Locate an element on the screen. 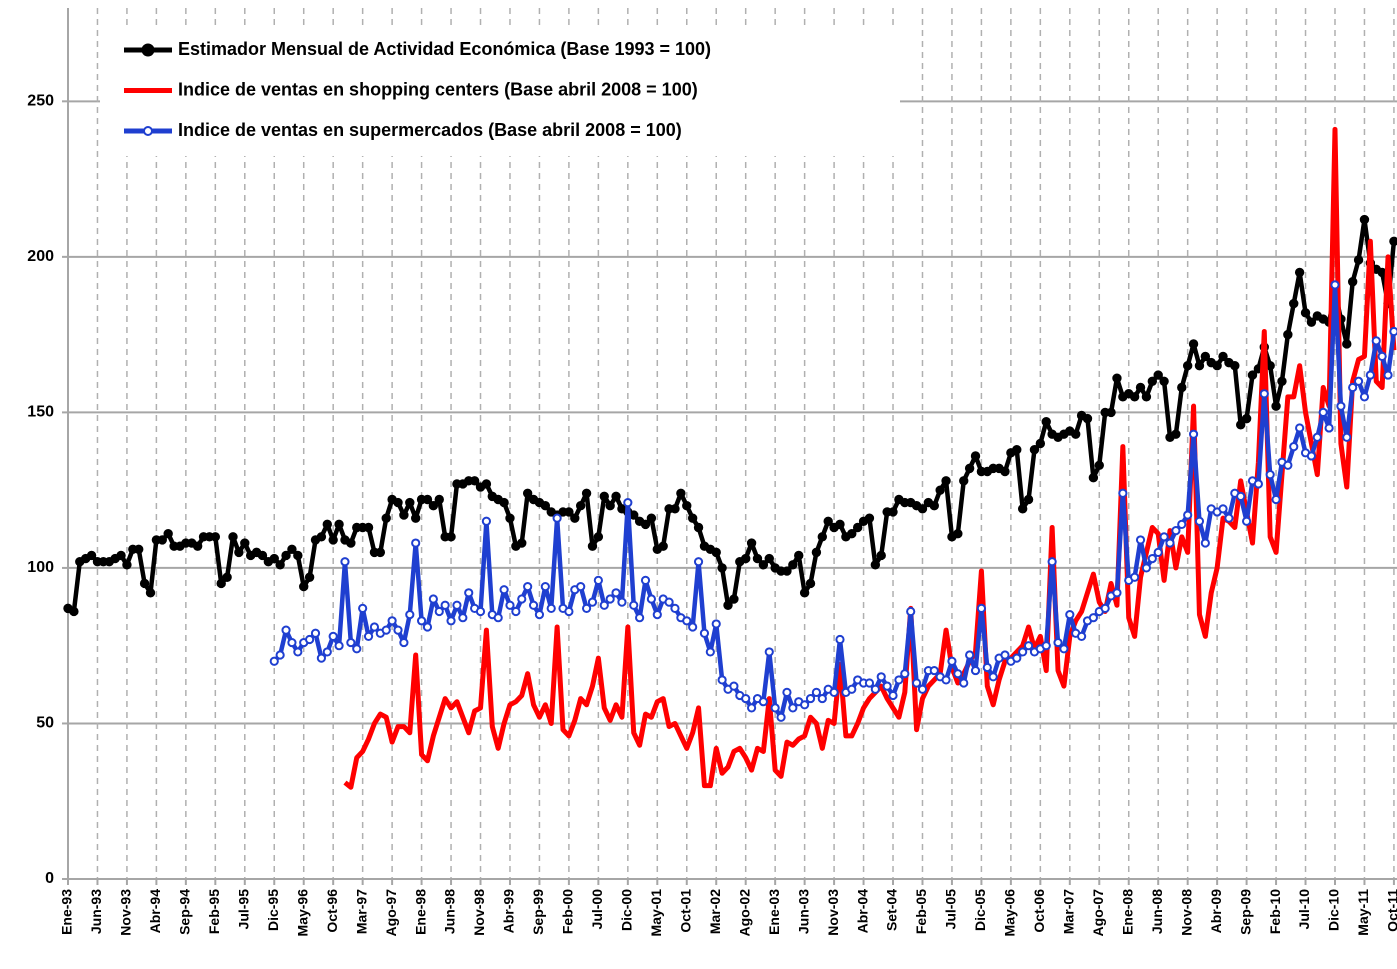 The width and height of the screenshot is (1397, 969). x-tick-label: Jul-05 is located at coordinates (951, 909).